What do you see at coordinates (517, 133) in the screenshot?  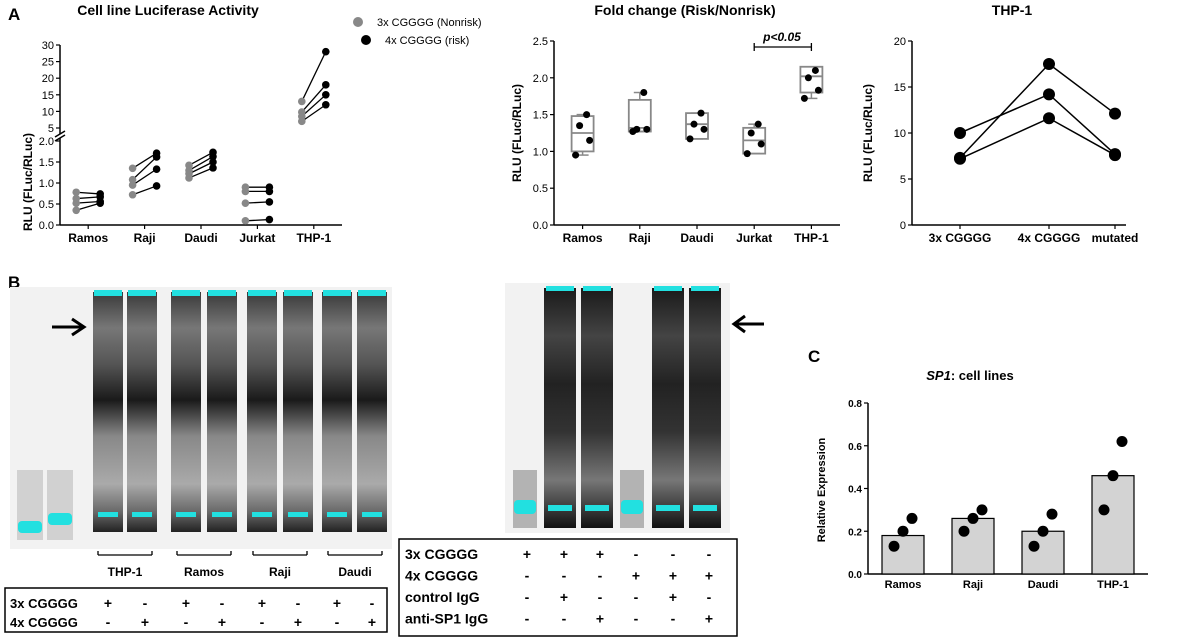 I see `chart2-ylabel: RLU (FLuc/RLuc)` at bounding box center [517, 133].